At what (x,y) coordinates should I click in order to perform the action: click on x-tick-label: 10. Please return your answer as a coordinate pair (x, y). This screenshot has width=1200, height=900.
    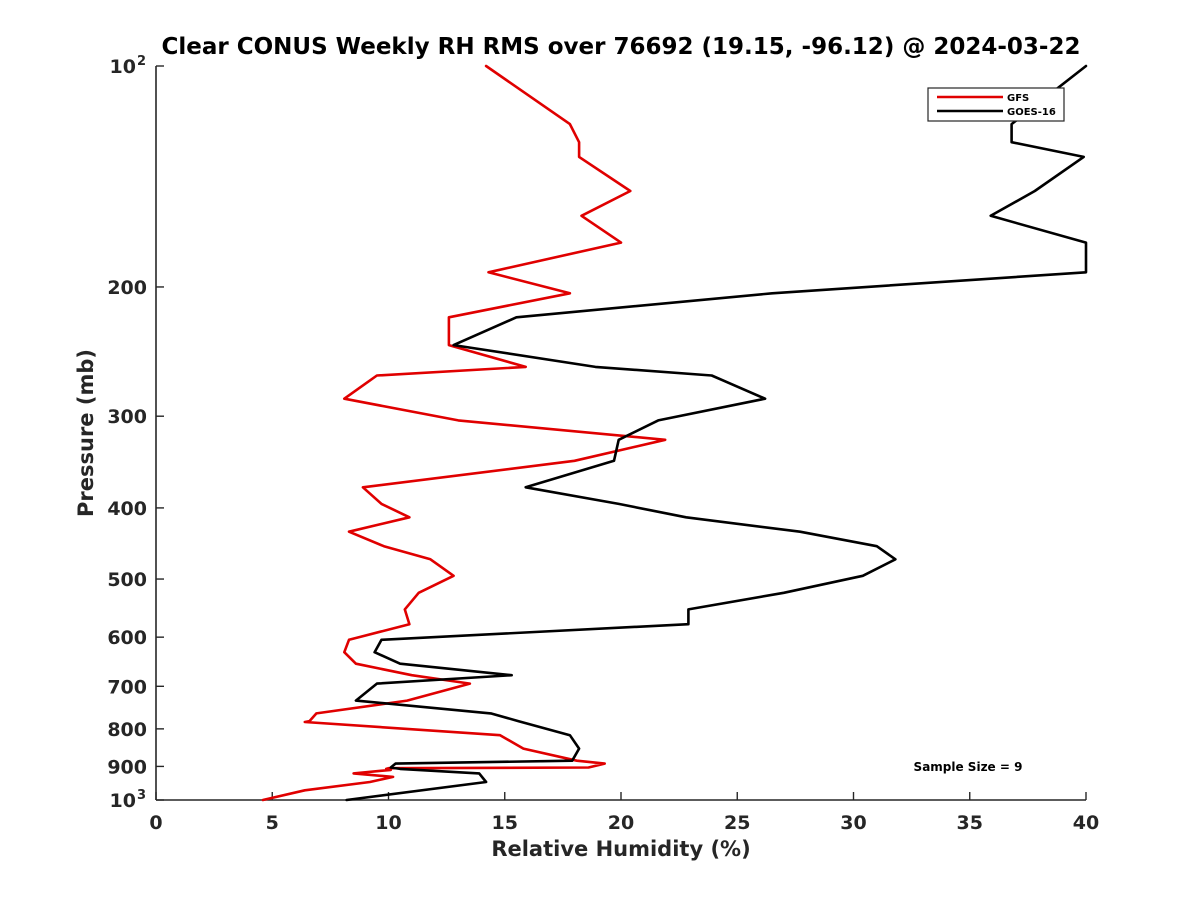
    Looking at the image, I should click on (388, 823).